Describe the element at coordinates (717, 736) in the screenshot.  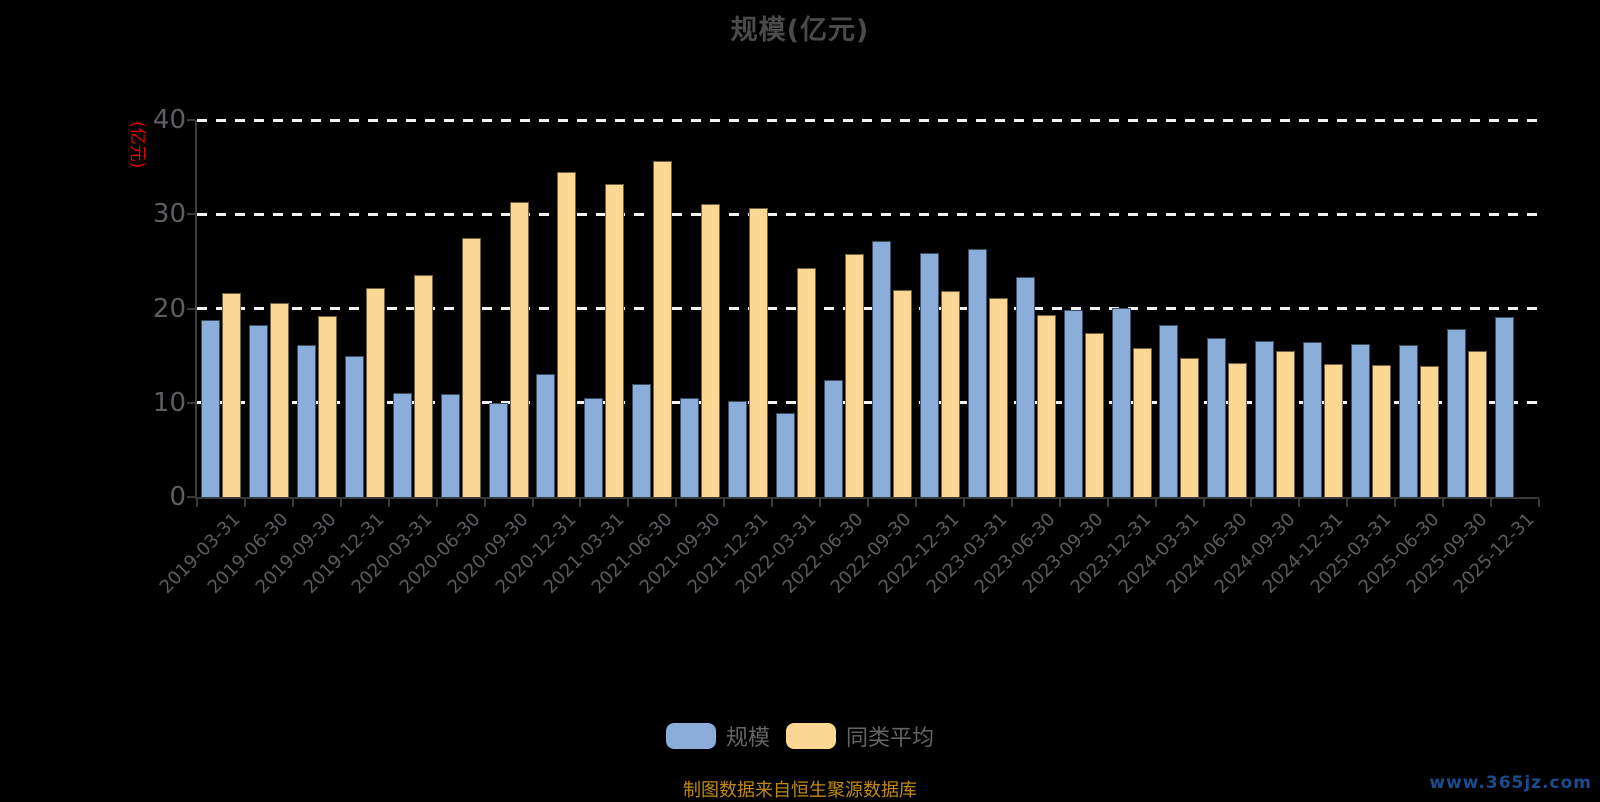
I see `legend-item-scale: 规模` at that location.